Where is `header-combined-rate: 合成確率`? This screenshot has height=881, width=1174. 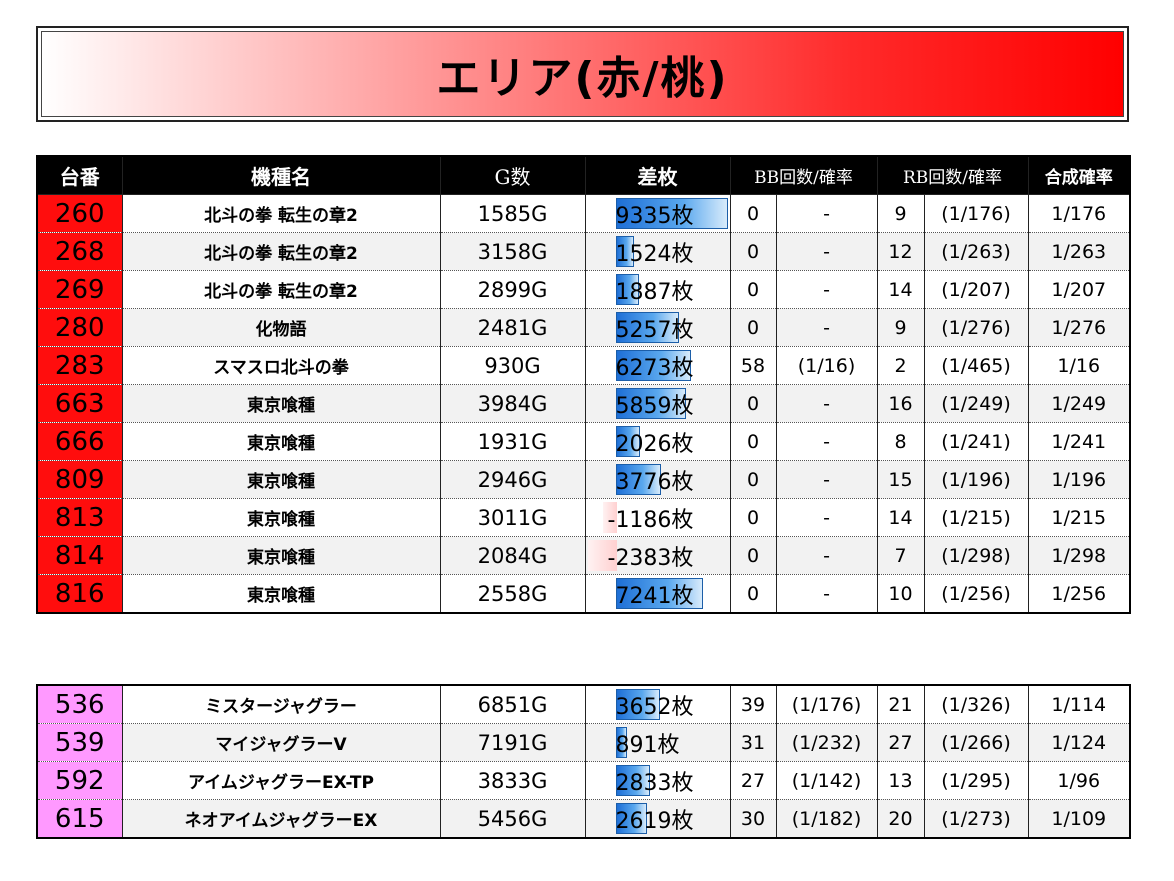
header-combined-rate: 合成確率 is located at coordinates (1079, 175).